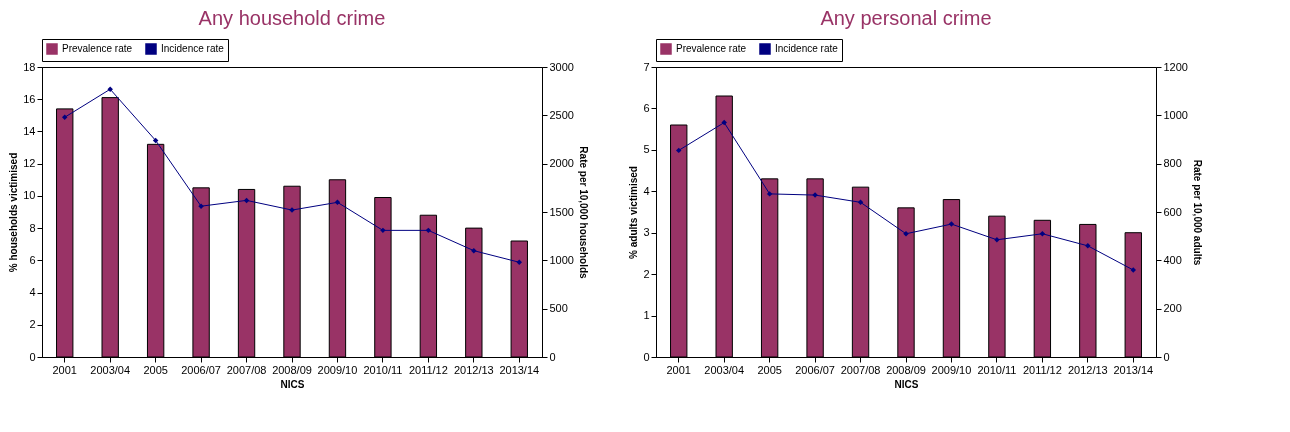 The height and width of the screenshot is (432, 1290). Describe the element at coordinates (29, 130) in the screenshot. I see `y-tick-label: 14` at that location.